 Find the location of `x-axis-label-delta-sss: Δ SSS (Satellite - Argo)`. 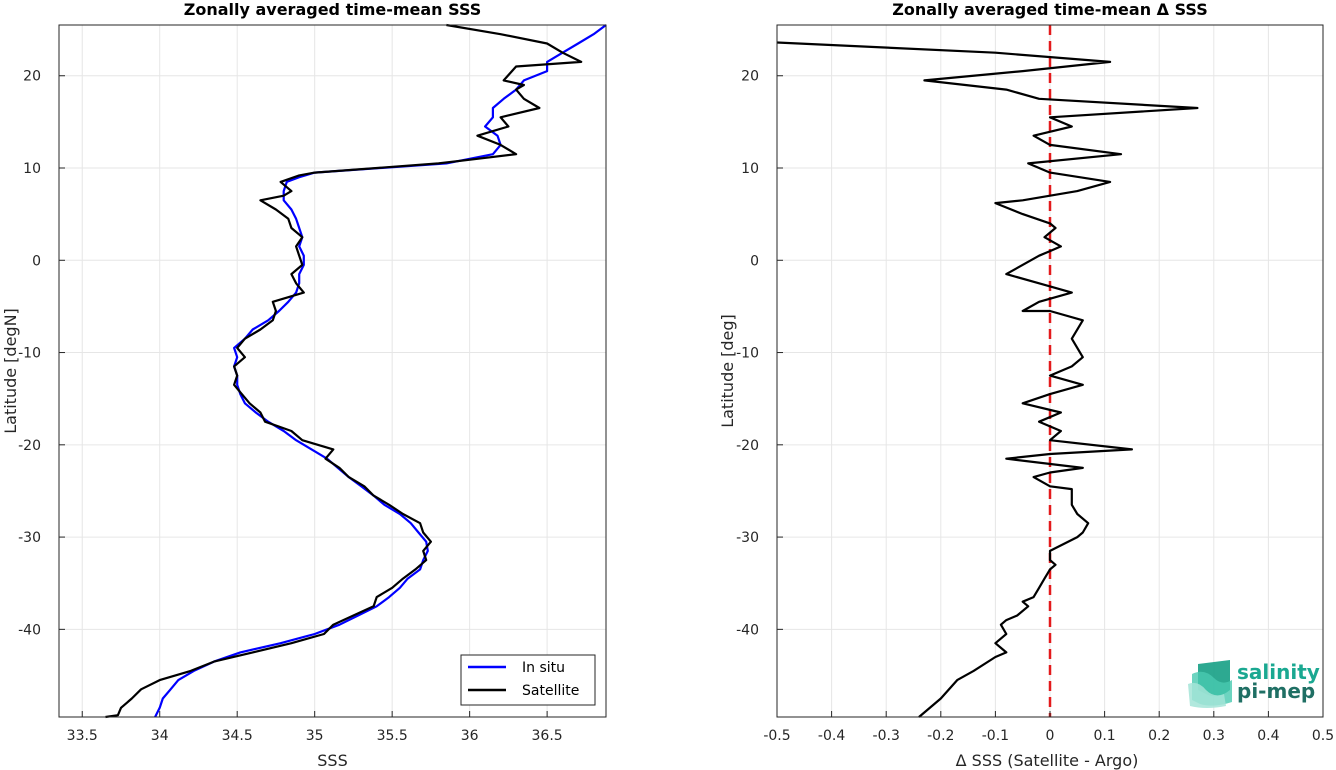

x-axis-label-delta-sss: Δ SSS (Satellite - Argo) is located at coordinates (1047, 760).